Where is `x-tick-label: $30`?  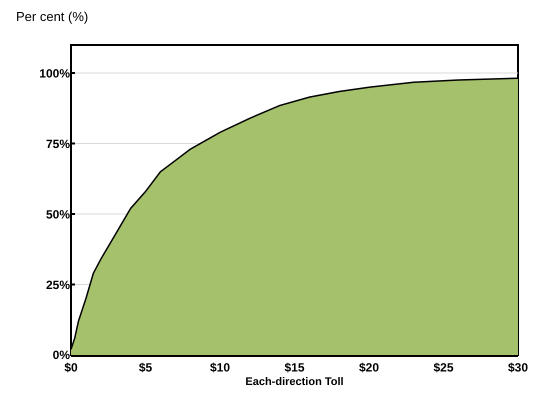
x-tick-label: $30 is located at coordinates (518, 367).